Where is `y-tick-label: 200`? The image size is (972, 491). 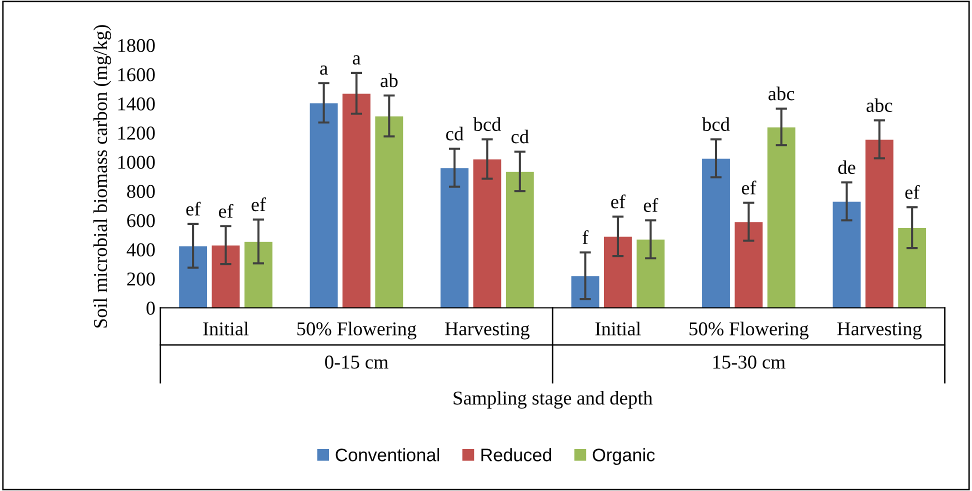
y-tick-label: 200 is located at coordinates (141, 279).